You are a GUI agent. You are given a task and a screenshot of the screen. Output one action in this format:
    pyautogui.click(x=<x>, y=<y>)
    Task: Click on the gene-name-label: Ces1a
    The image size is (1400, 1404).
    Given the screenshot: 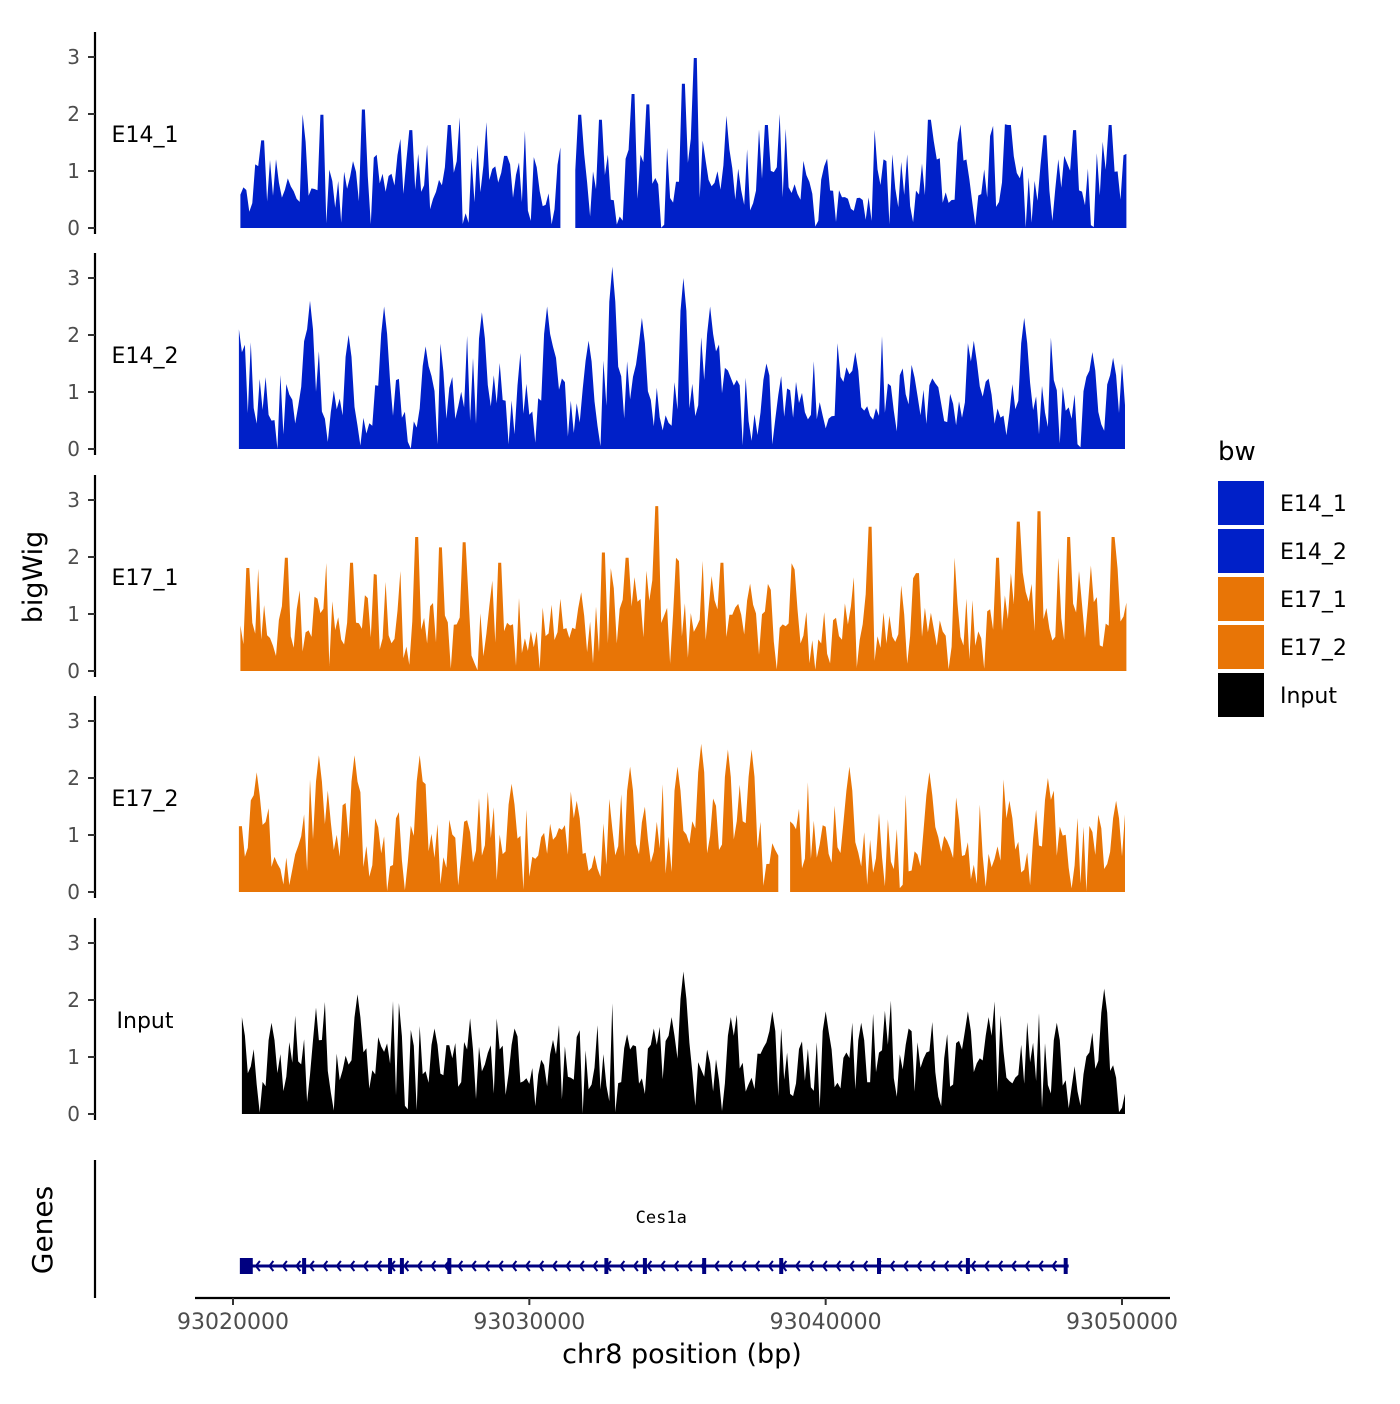 What is the action you would take?
    pyautogui.click(x=661, y=1218)
    